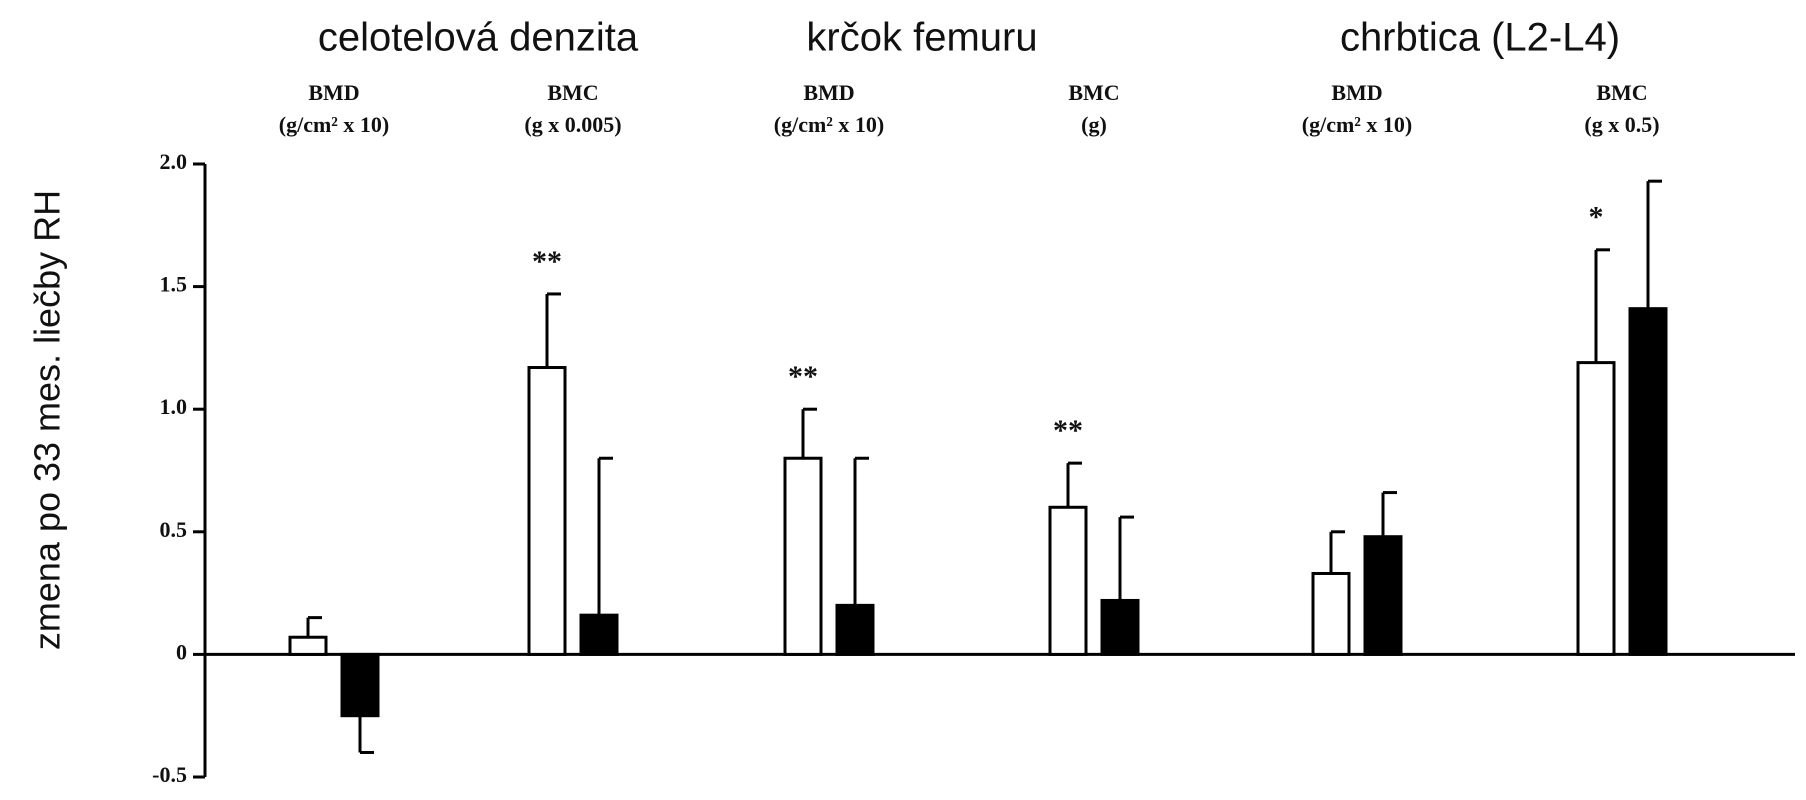 Image resolution: width=1806 pixels, height=800 pixels. What do you see at coordinates (174, 529) in the screenshot?
I see `y-tick-label: 0.5` at bounding box center [174, 529].